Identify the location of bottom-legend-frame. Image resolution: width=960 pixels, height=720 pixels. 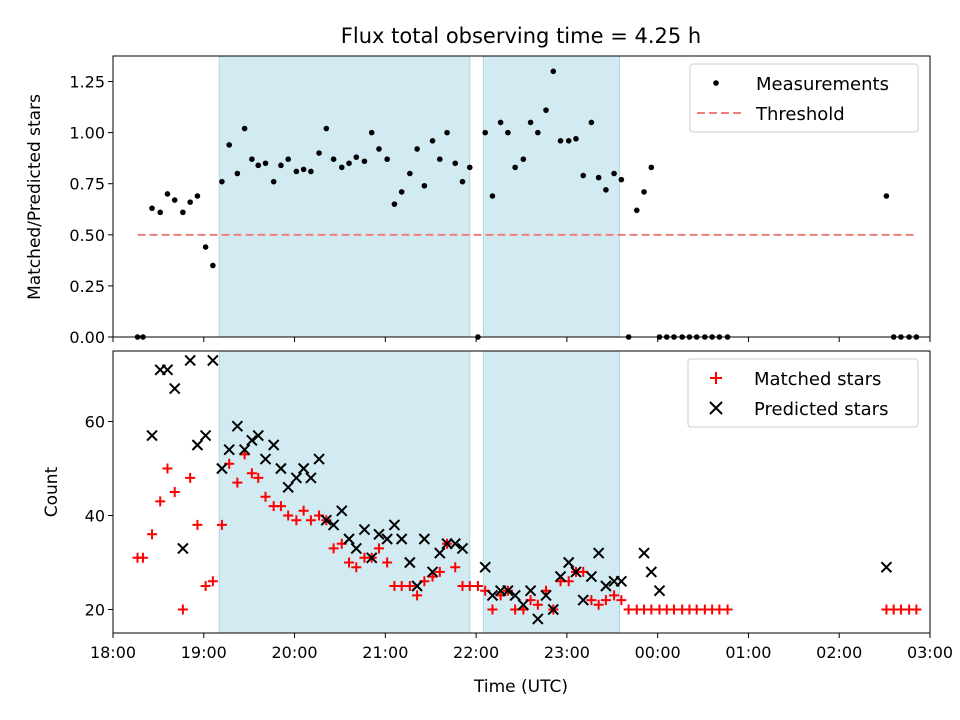
(803, 393).